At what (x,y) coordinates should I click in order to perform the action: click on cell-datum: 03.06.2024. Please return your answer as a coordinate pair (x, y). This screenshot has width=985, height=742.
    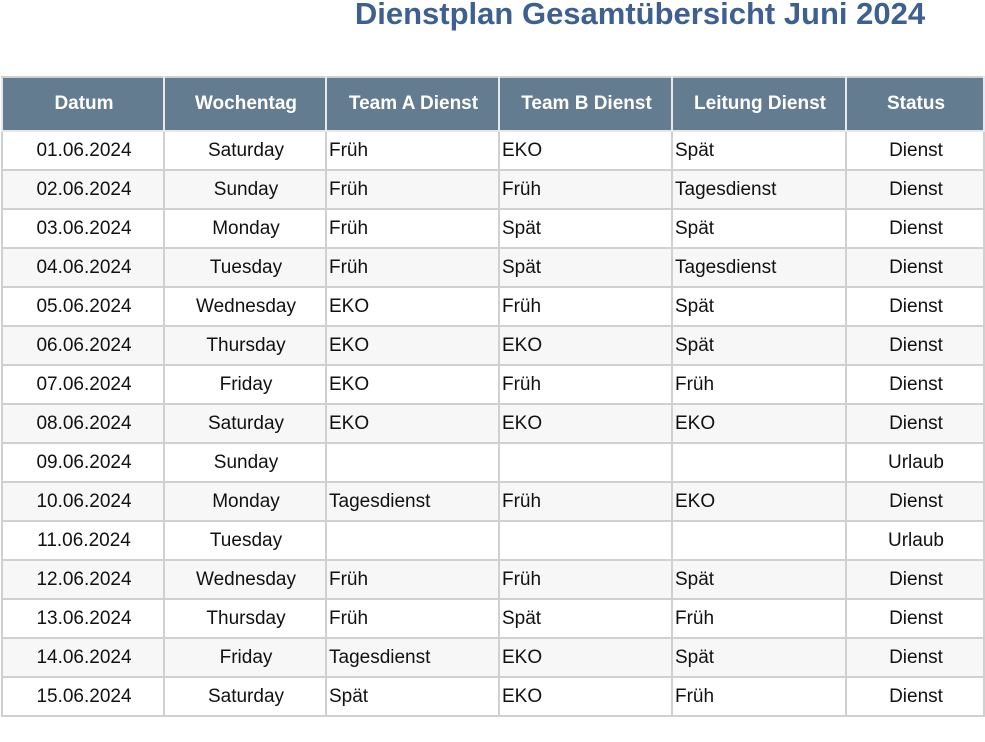
    Looking at the image, I should click on (83, 228).